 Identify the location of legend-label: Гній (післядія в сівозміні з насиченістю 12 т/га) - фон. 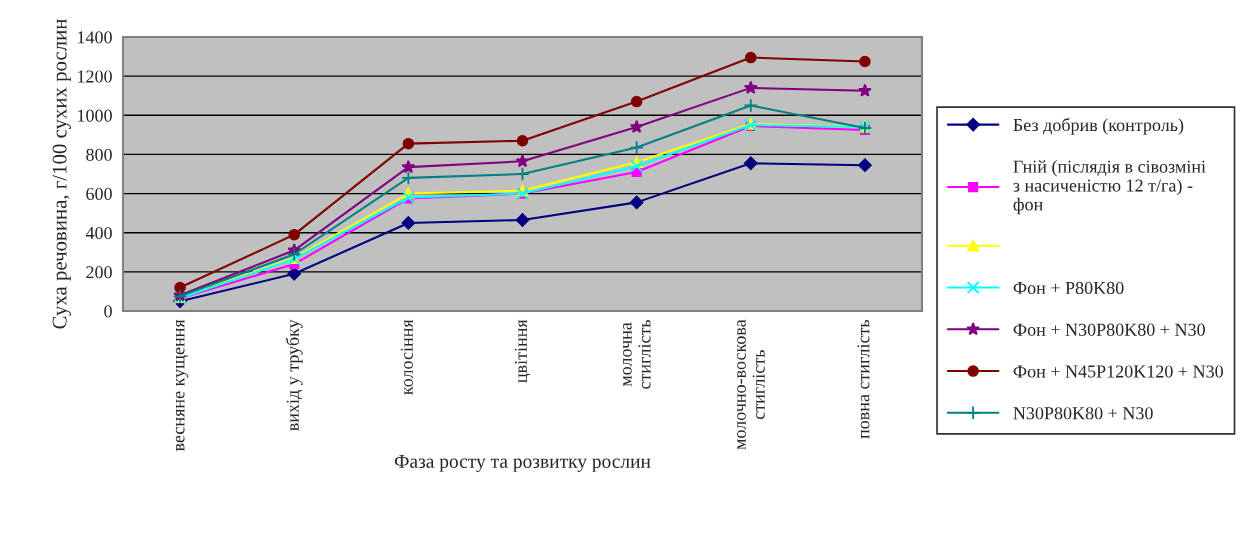
(1109, 187).